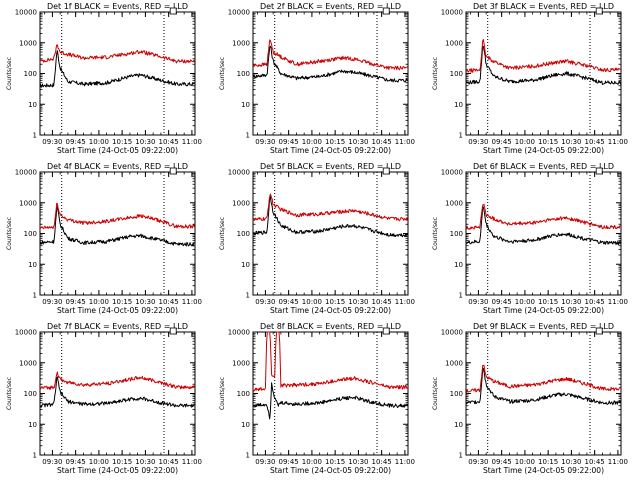 This screenshot has height=480, width=640. Describe the element at coordinates (543, 326) in the screenshot. I see `chart-title: Det 9f BLACK = Events, RED = LLD` at that location.